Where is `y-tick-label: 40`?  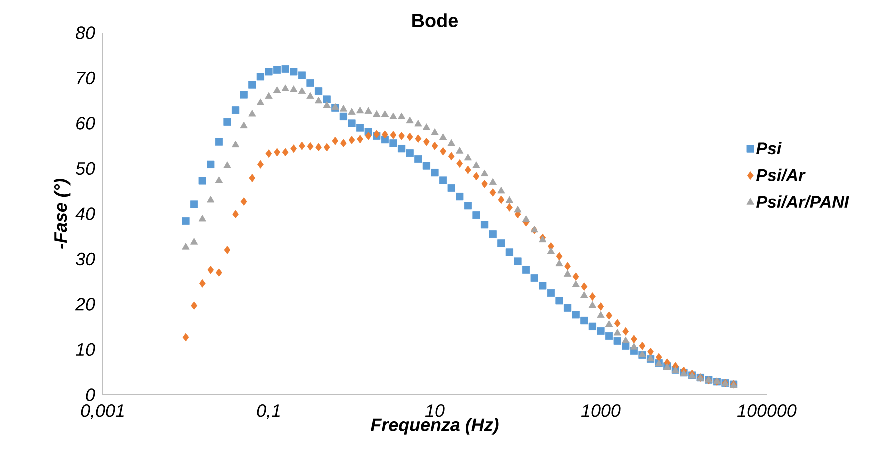
y-tick-label: 40 is located at coordinates (86, 214).